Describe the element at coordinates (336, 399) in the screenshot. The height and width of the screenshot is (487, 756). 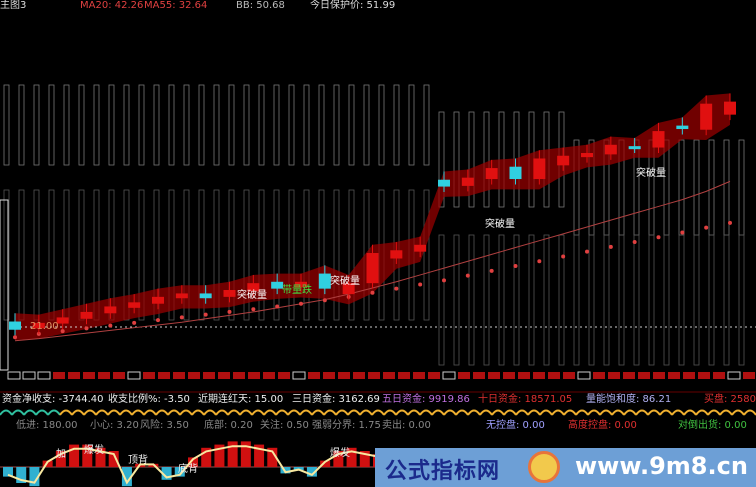
I see `three-day-funds: 三日资金: 3162.69` at that location.